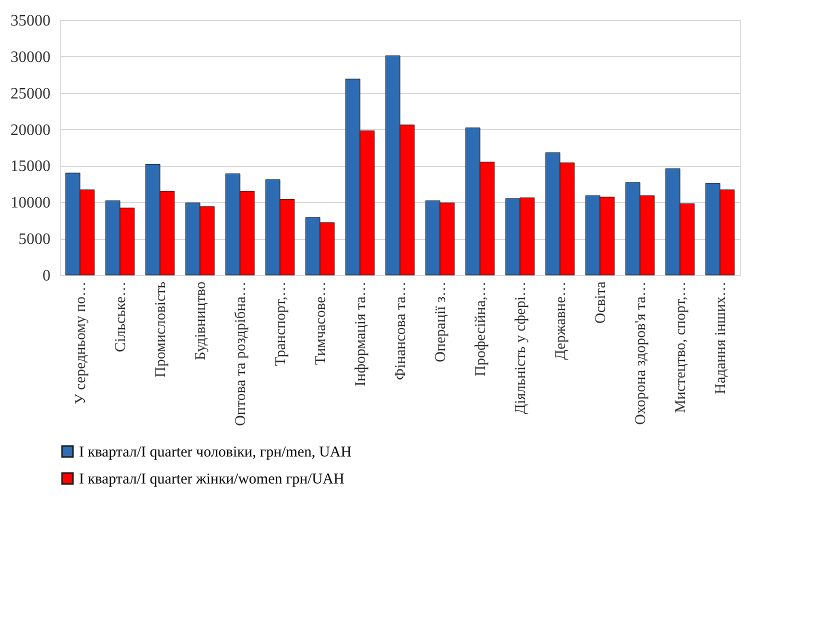  Describe the element at coordinates (30, 130) in the screenshot. I see `y-tick-label: 20000` at that location.